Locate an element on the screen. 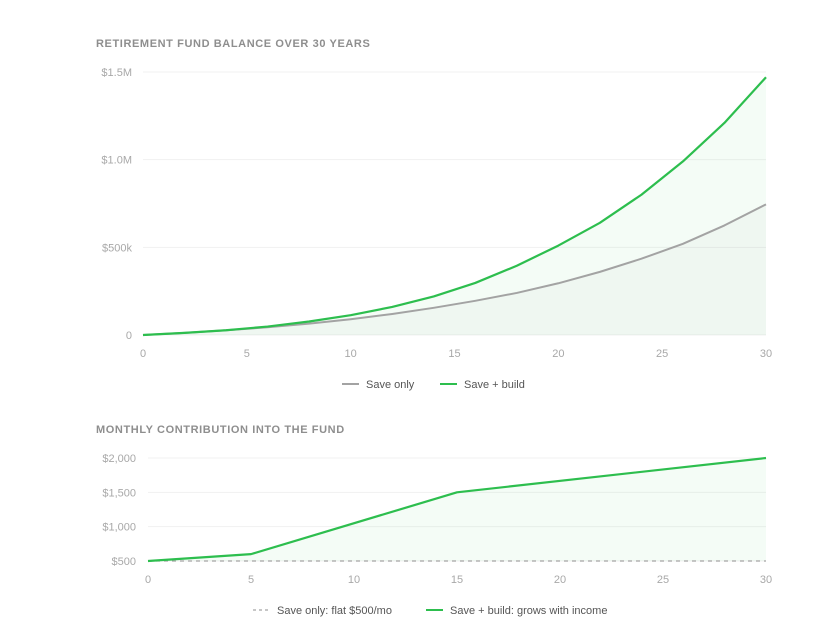 This screenshot has width=823, height=628. y-tick-label: $2,000 is located at coordinates (119, 459).